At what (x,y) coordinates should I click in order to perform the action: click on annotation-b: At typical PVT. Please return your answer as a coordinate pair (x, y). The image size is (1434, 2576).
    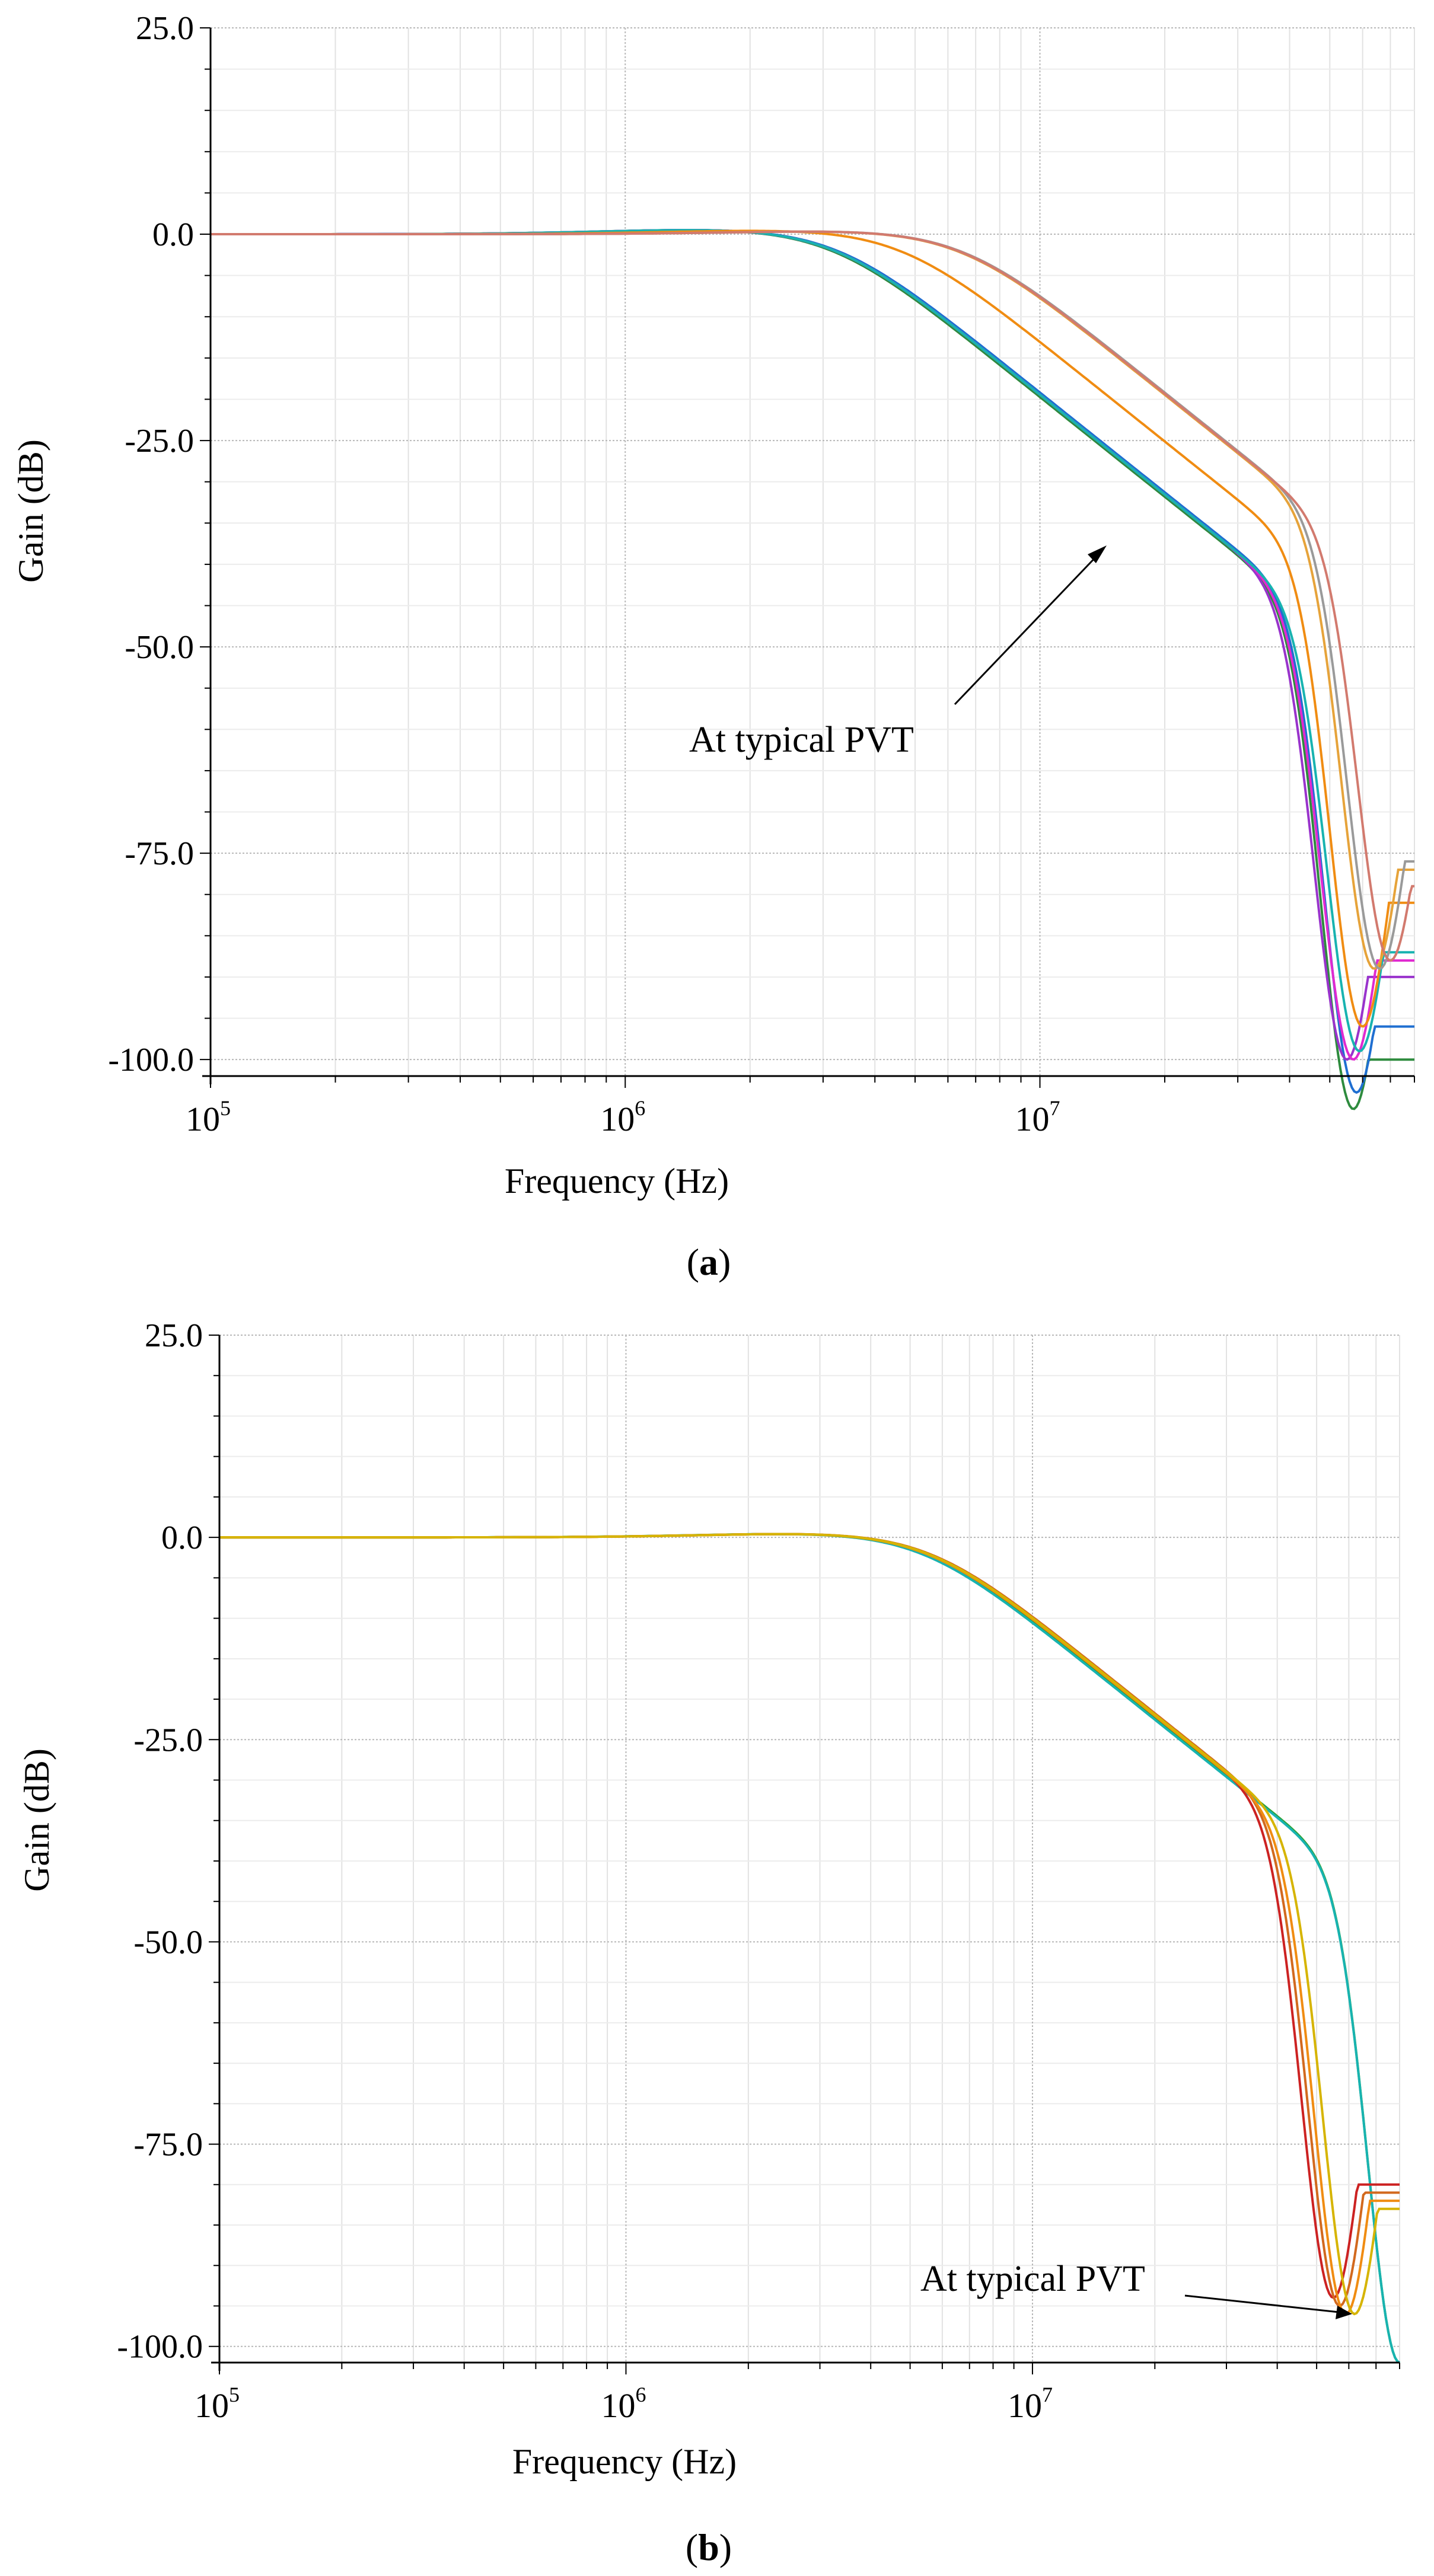
    Looking at the image, I should click on (1136, 2289).